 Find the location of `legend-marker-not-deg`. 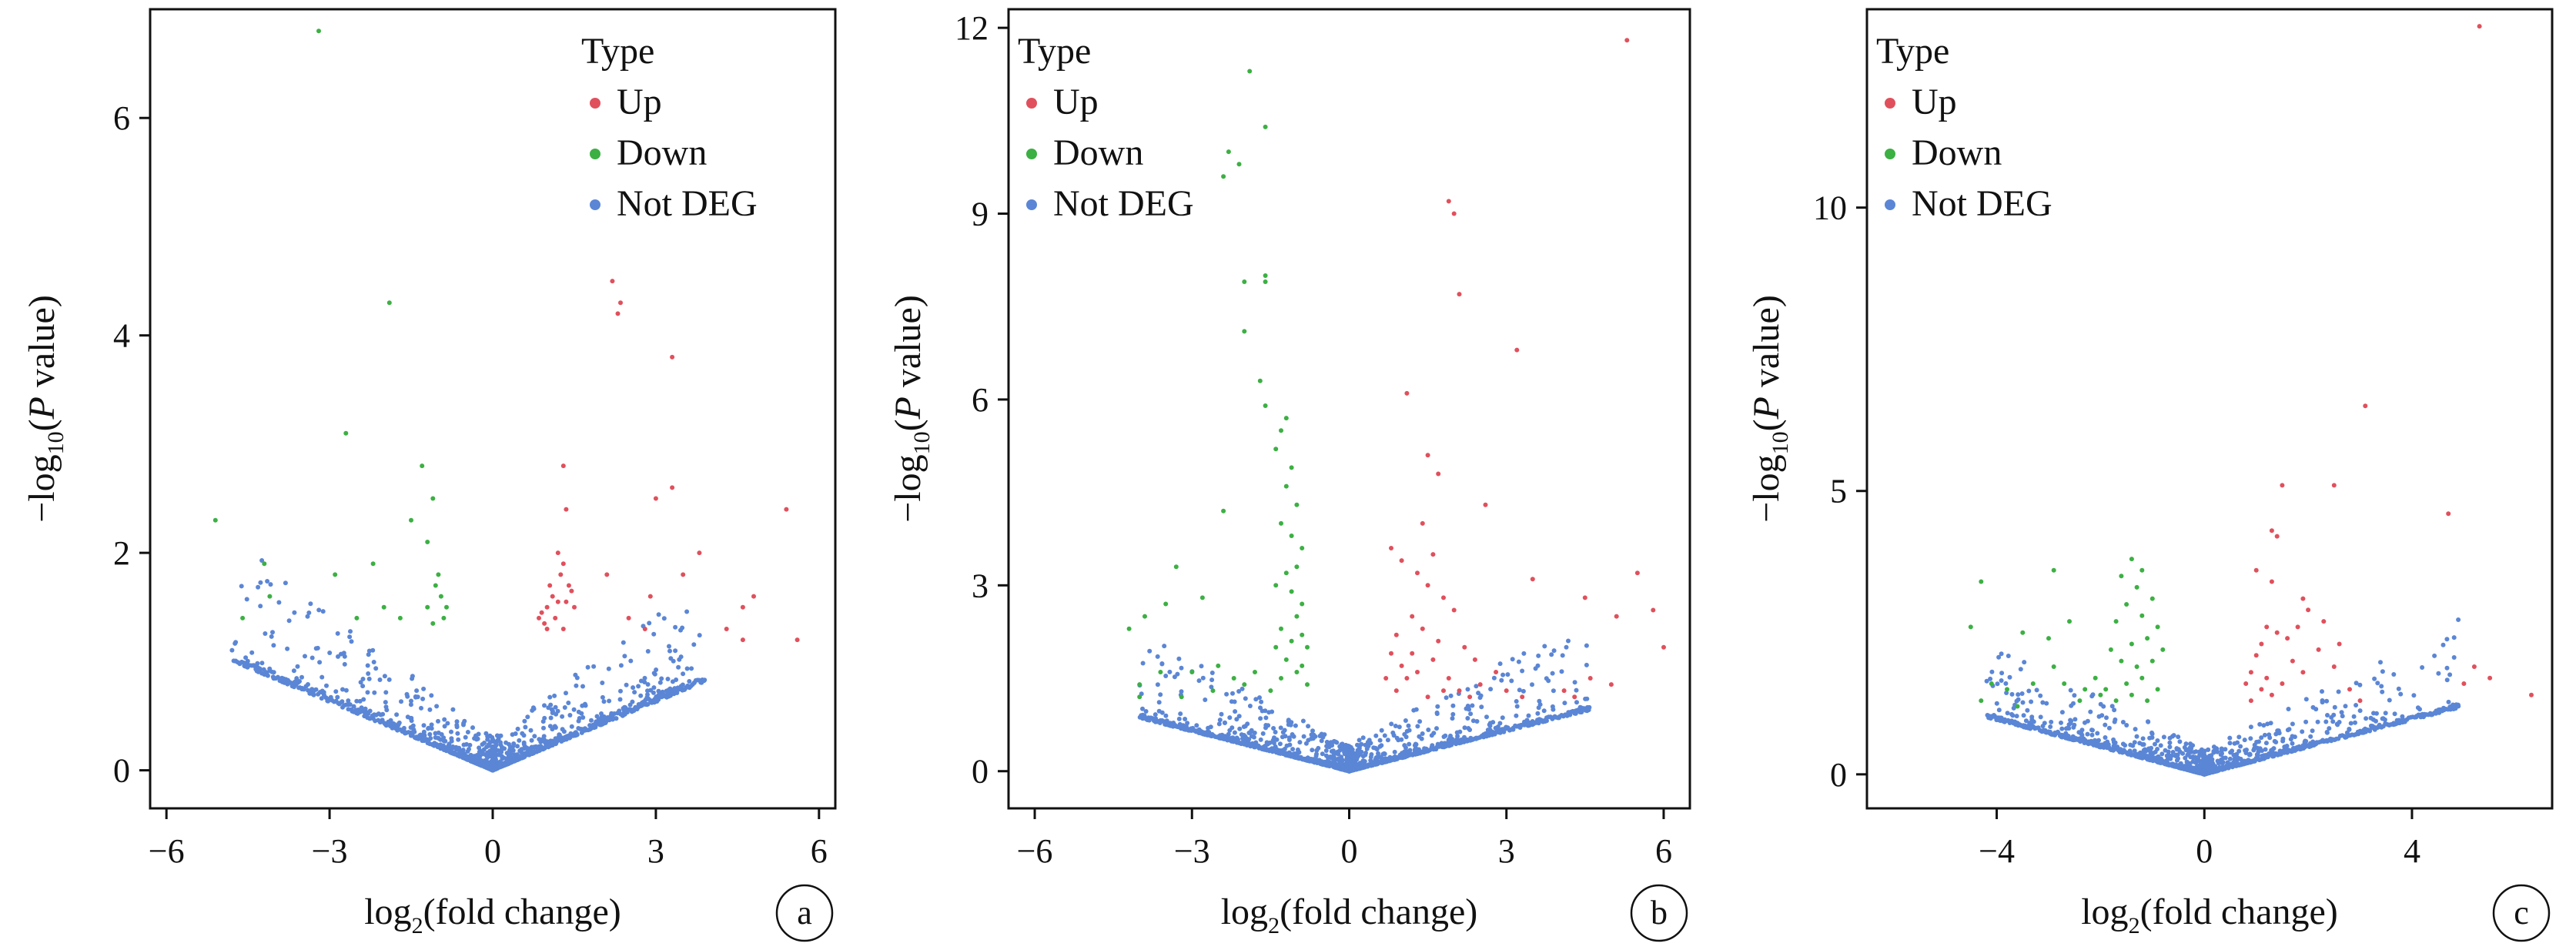

legend-marker-not-deg is located at coordinates (595, 204).